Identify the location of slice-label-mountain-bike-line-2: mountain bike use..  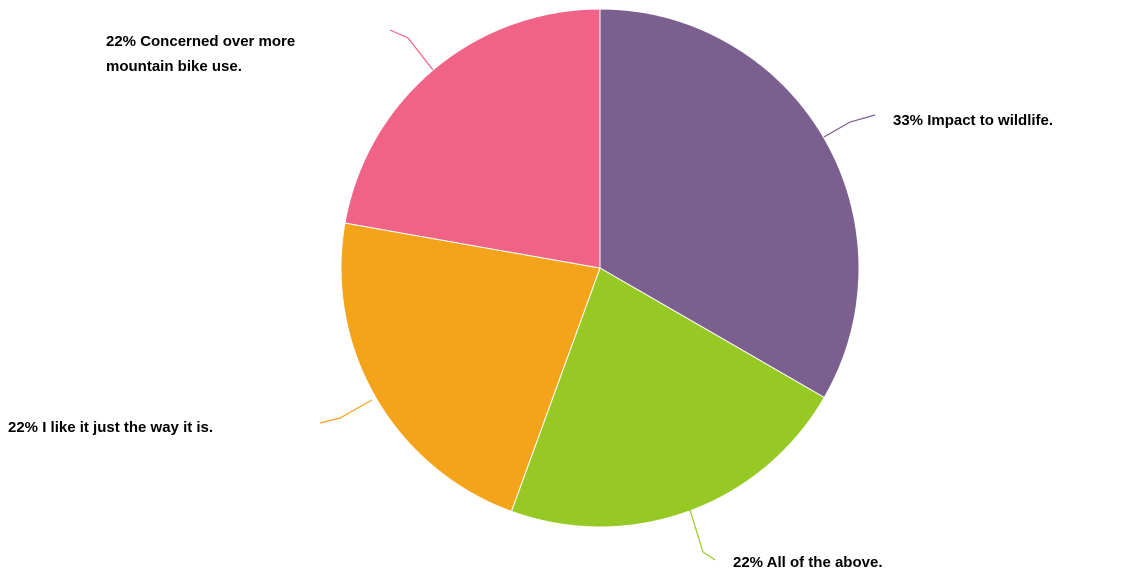
(174, 66).